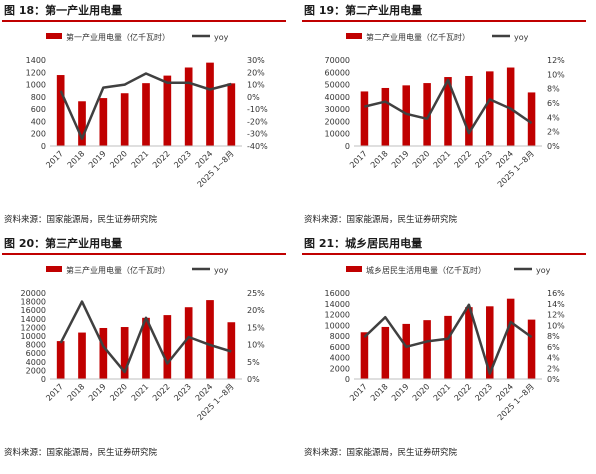 The height and width of the screenshot is (474, 596). What do you see at coordinates (118, 37) in the screenshot?
I see `legend-bar-label: 第一产业用电量（亿千瓦时）` at bounding box center [118, 37].